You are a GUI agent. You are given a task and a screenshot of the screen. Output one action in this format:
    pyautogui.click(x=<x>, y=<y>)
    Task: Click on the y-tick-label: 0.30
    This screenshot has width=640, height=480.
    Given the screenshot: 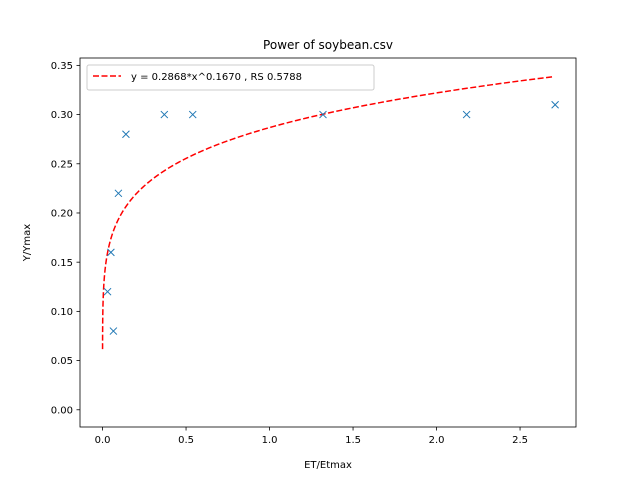 What is the action you would take?
    pyautogui.click(x=62, y=115)
    